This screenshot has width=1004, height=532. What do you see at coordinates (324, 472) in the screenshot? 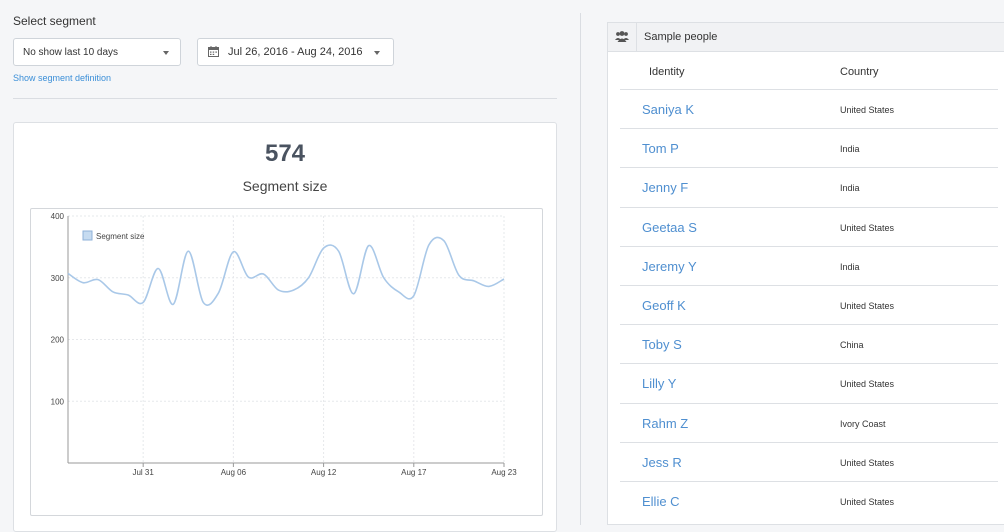
I see `x-tick-label: Aug 12` at bounding box center [324, 472].